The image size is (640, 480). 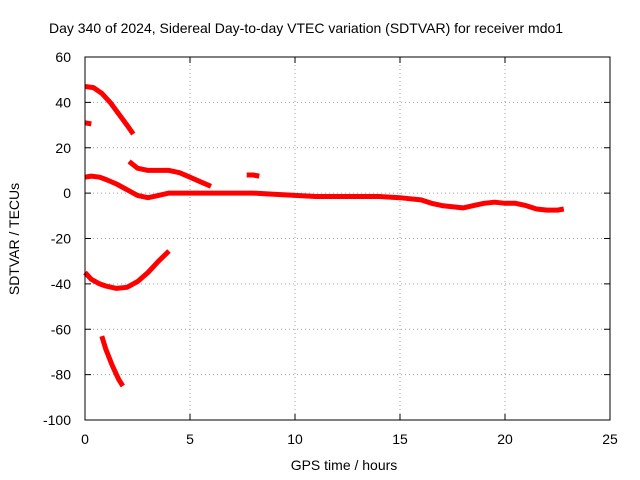 I want to click on x-tick-label: 0, so click(x=85, y=439).